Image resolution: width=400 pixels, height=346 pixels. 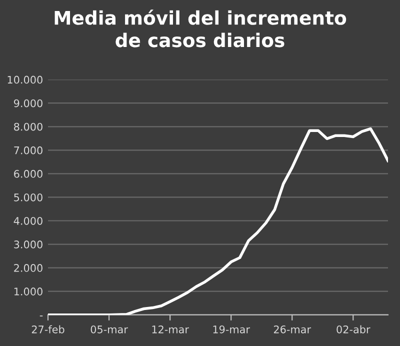 I want to click on x-tick-label: 12-mar, so click(x=170, y=329).